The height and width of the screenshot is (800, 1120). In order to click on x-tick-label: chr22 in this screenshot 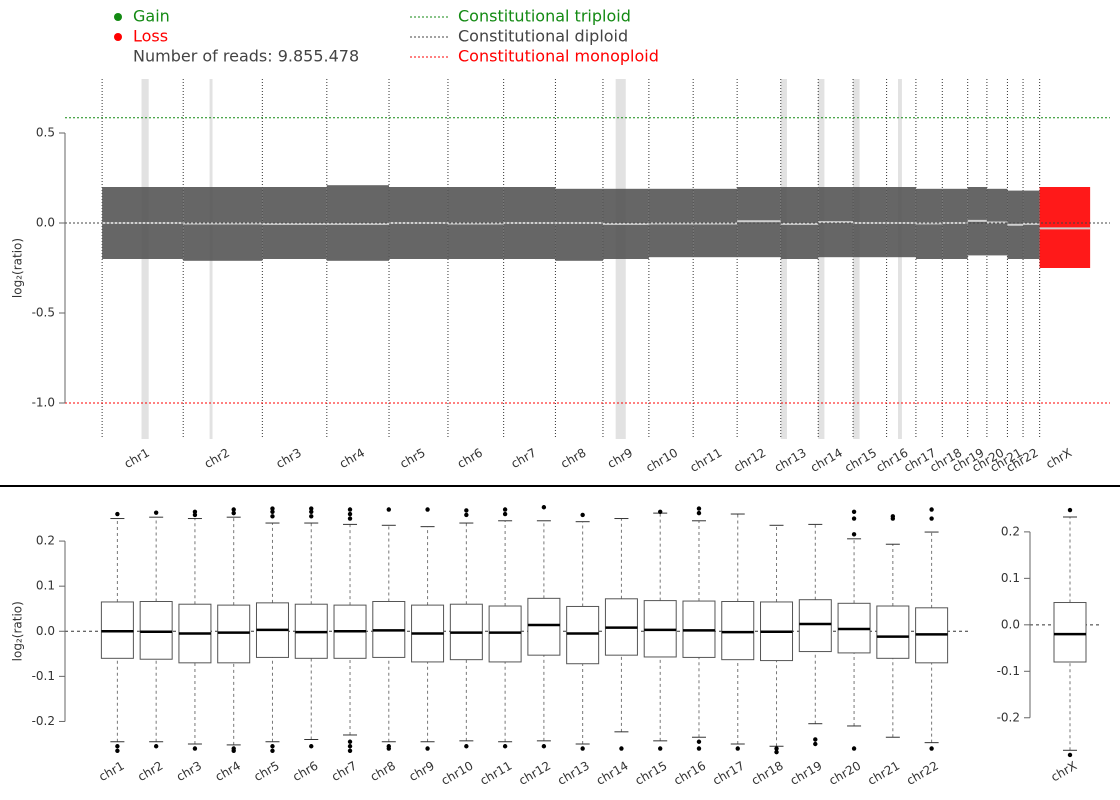, I will do `click(922, 773)`.